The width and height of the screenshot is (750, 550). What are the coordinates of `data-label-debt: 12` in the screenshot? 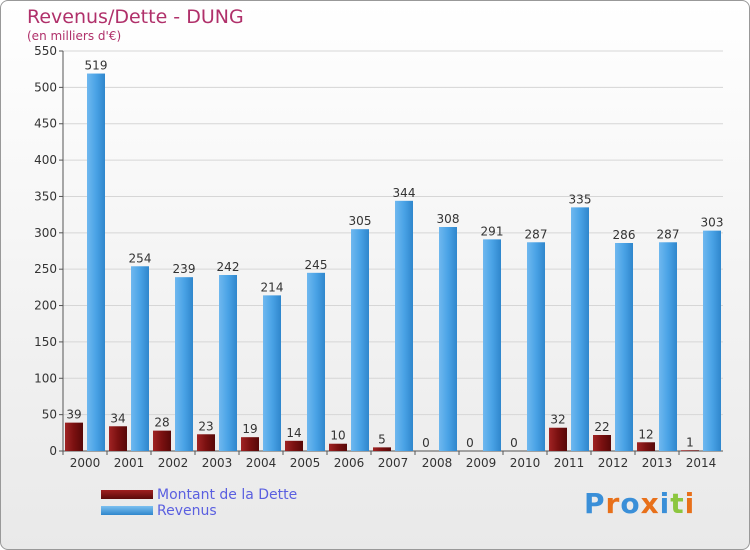 It's located at (645, 434).